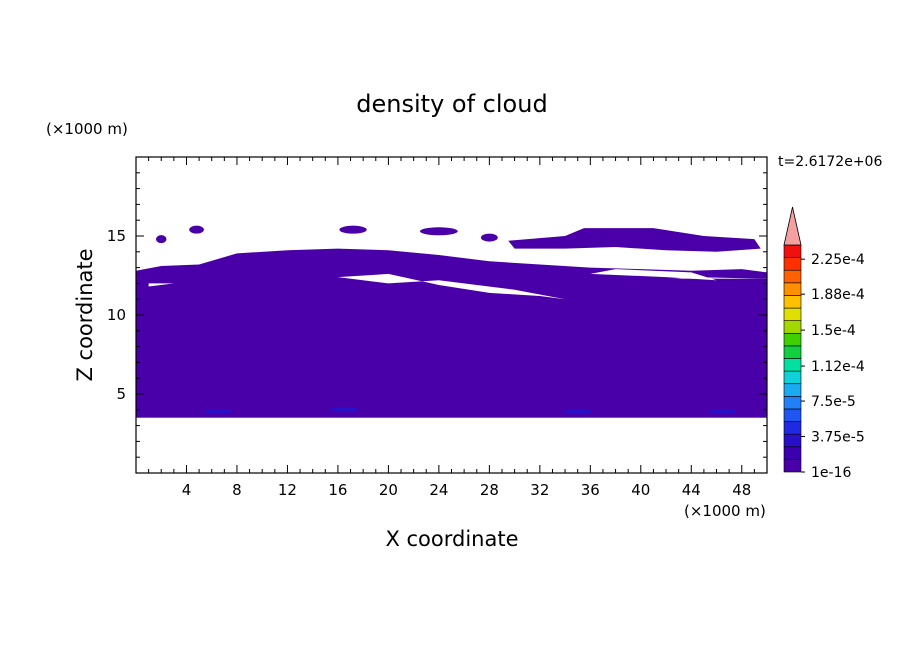 The height and width of the screenshot is (654, 904). I want to click on y-tick-label: 10, so click(116, 315).